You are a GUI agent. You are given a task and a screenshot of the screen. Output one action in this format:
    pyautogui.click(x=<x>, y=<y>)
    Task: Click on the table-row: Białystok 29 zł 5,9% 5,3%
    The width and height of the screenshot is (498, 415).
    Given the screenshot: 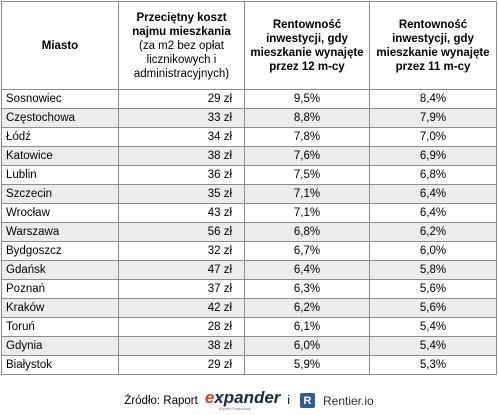 What is the action you would take?
    pyautogui.click(x=249, y=365)
    